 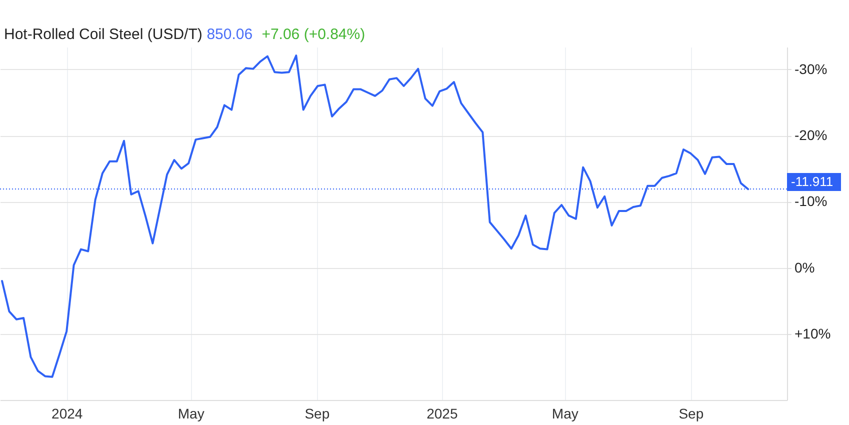 What do you see at coordinates (812, 182) in the screenshot?
I see `ref-line-label: -11.911` at bounding box center [812, 182].